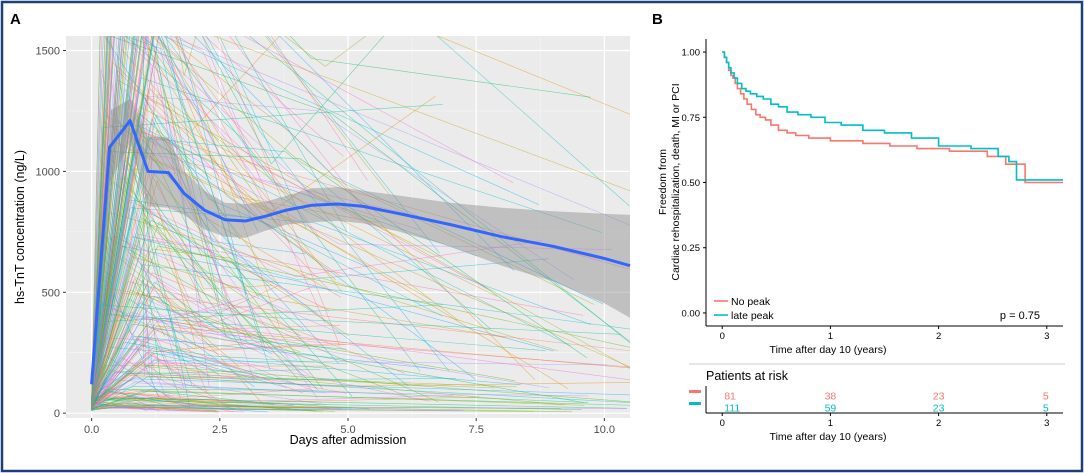  Describe the element at coordinates (91, 430) in the screenshot. I see `x-tick-label: 0.0` at that location.